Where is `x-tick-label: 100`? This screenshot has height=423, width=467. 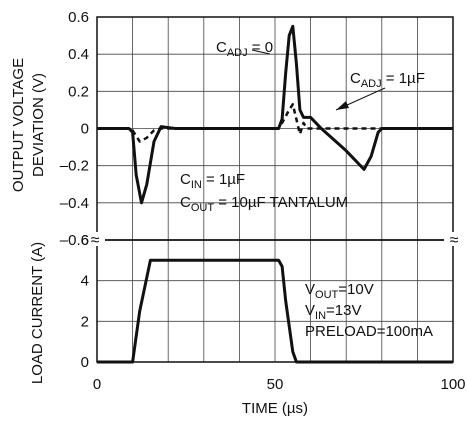
x-tick-label: 100 is located at coordinates (452, 384).